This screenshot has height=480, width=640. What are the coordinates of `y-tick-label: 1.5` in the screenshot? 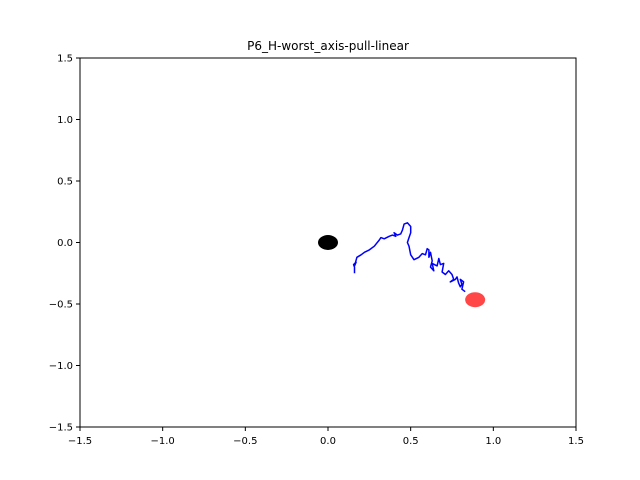 It's located at (65, 59).